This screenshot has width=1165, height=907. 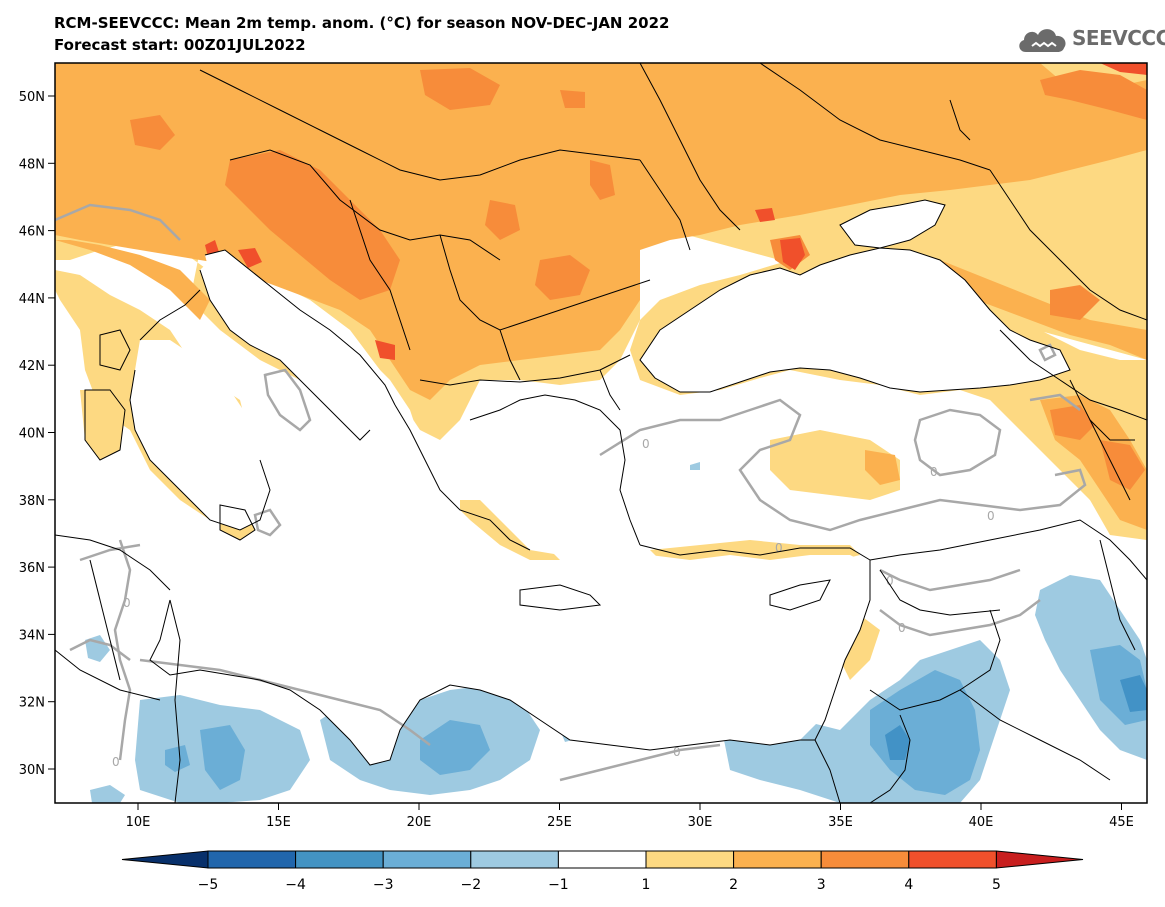 I want to click on latitude-label: 36N, so click(x=32, y=568).